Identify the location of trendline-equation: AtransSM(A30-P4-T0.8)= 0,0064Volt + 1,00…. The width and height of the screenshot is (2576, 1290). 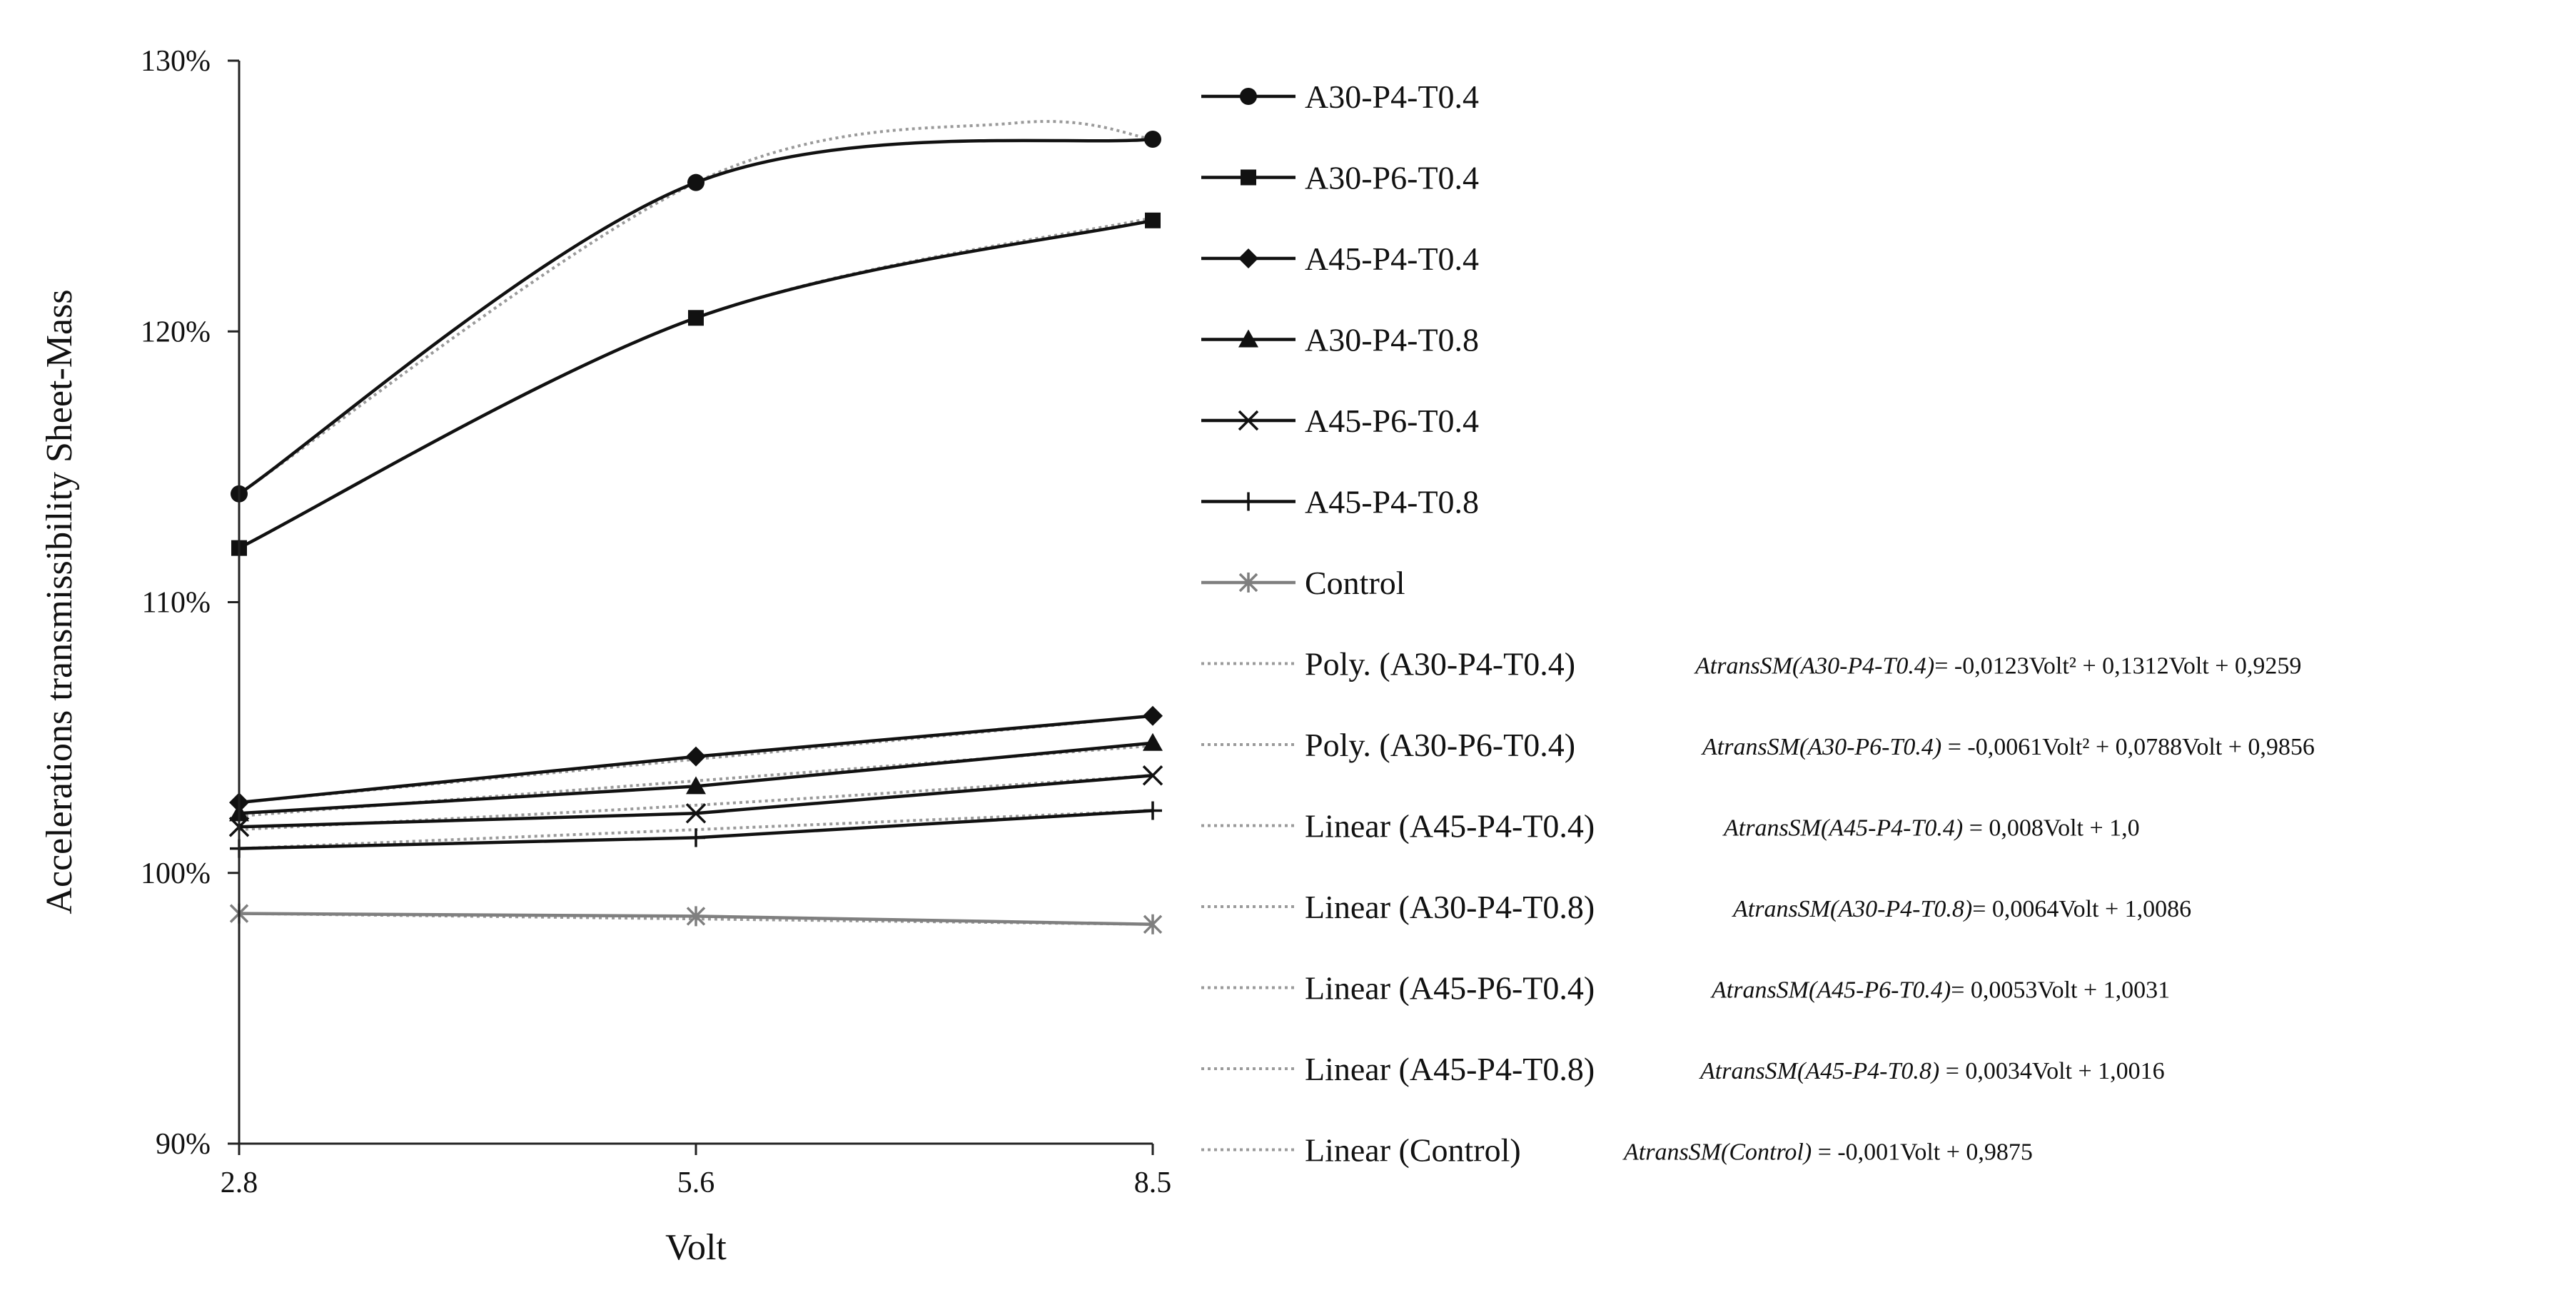
(1961, 909).